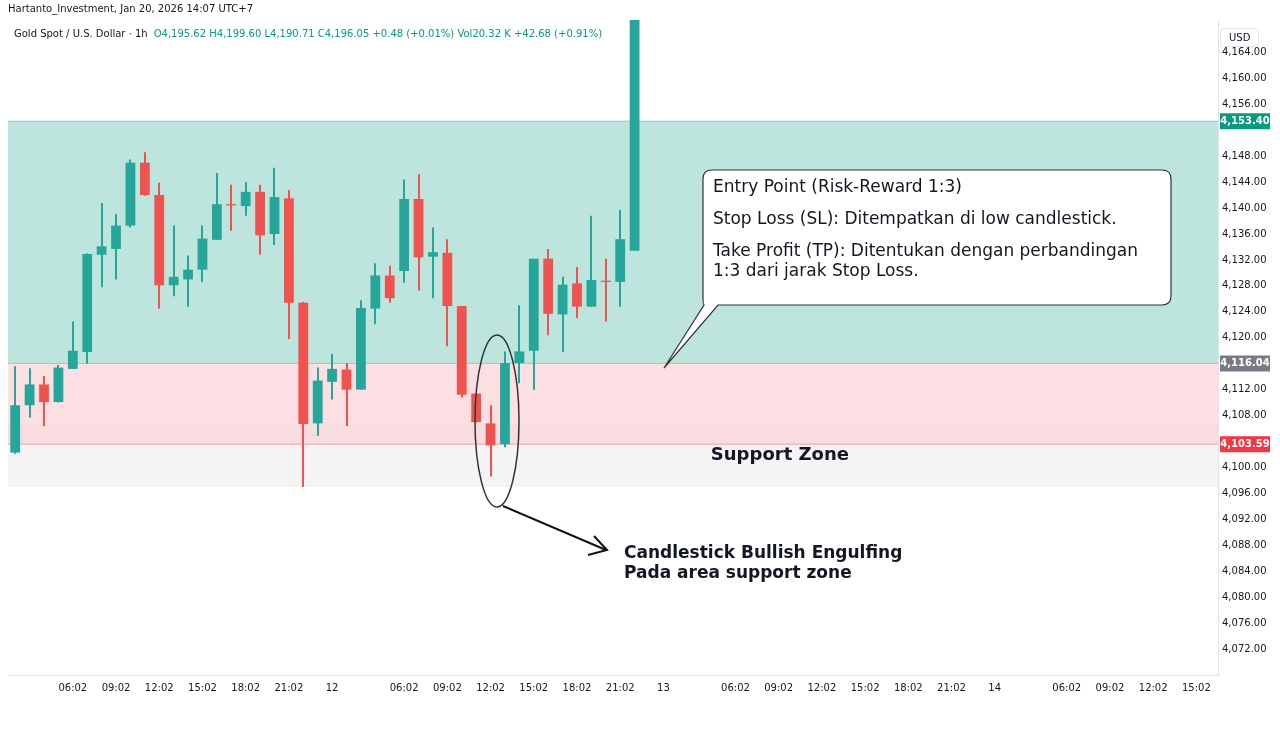 The width and height of the screenshot is (1280, 751). Describe the element at coordinates (1244, 259) in the screenshot. I see `y-tick-label: 4,132.00` at that location.